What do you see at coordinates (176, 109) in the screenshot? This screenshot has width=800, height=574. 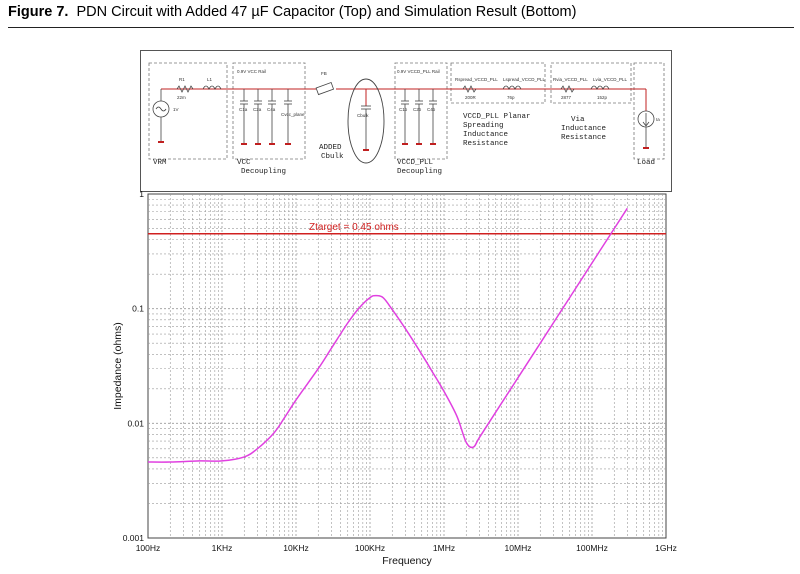 I see `vrm-voltage: 1V` at bounding box center [176, 109].